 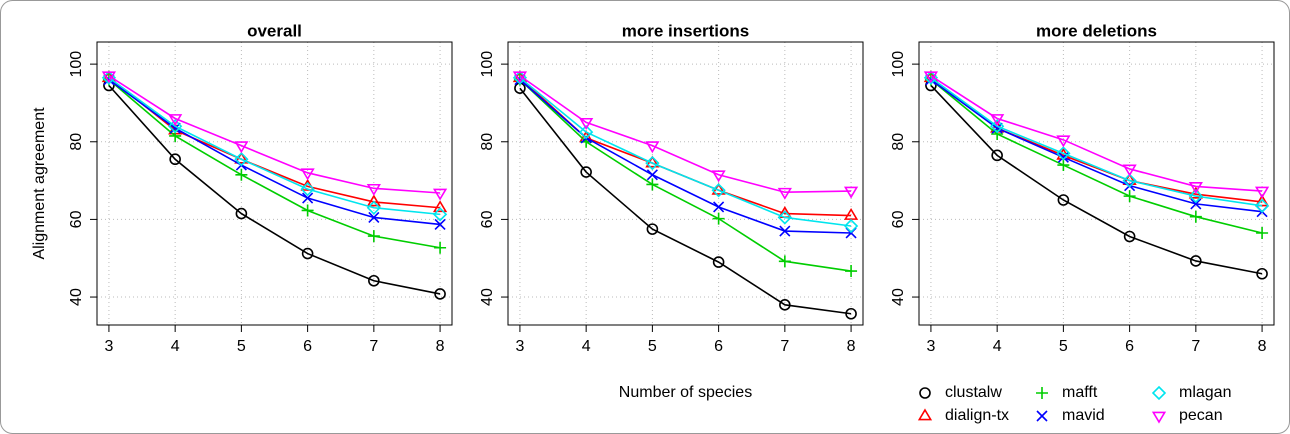 I want to click on legend-label: mlagan, so click(x=1205, y=392).